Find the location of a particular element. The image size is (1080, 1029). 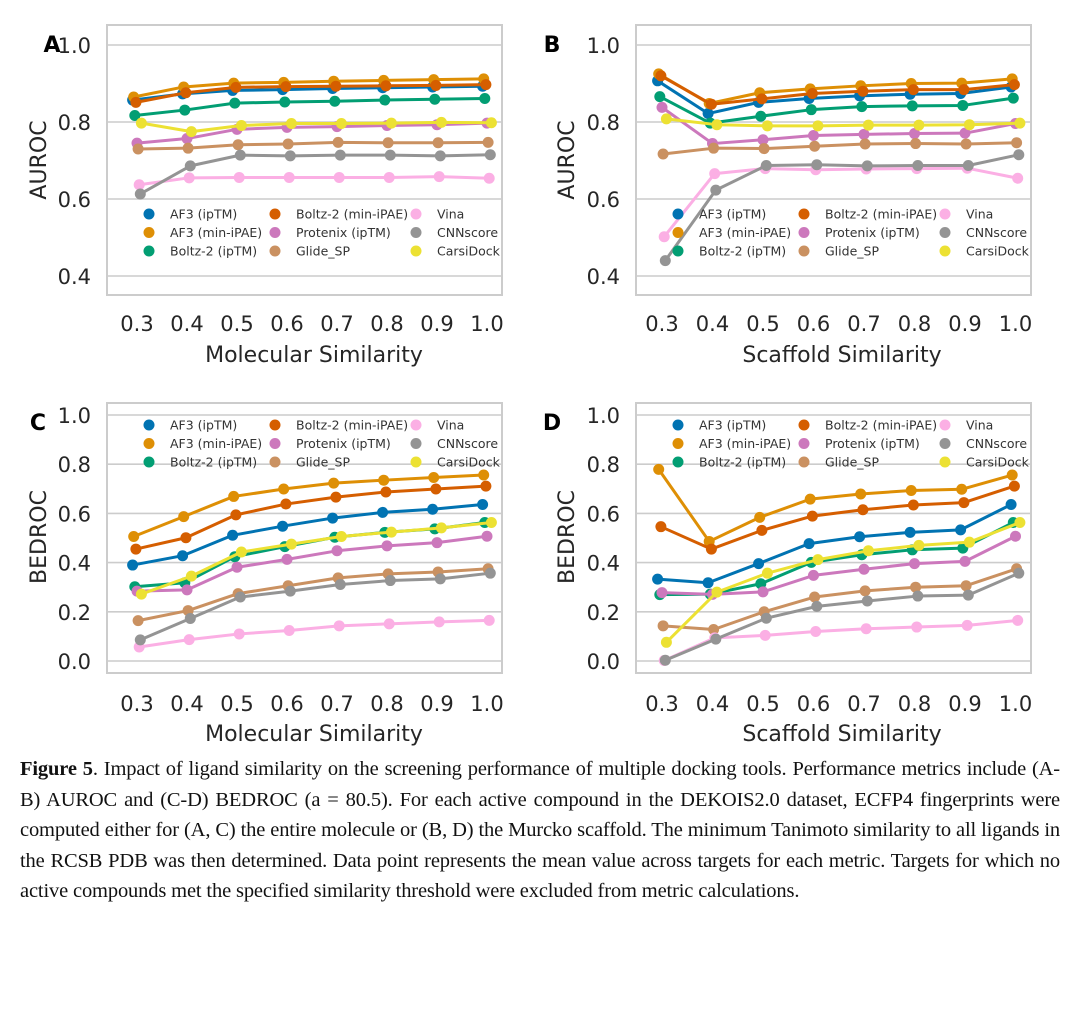

series-group is located at coordinates (312, 136).